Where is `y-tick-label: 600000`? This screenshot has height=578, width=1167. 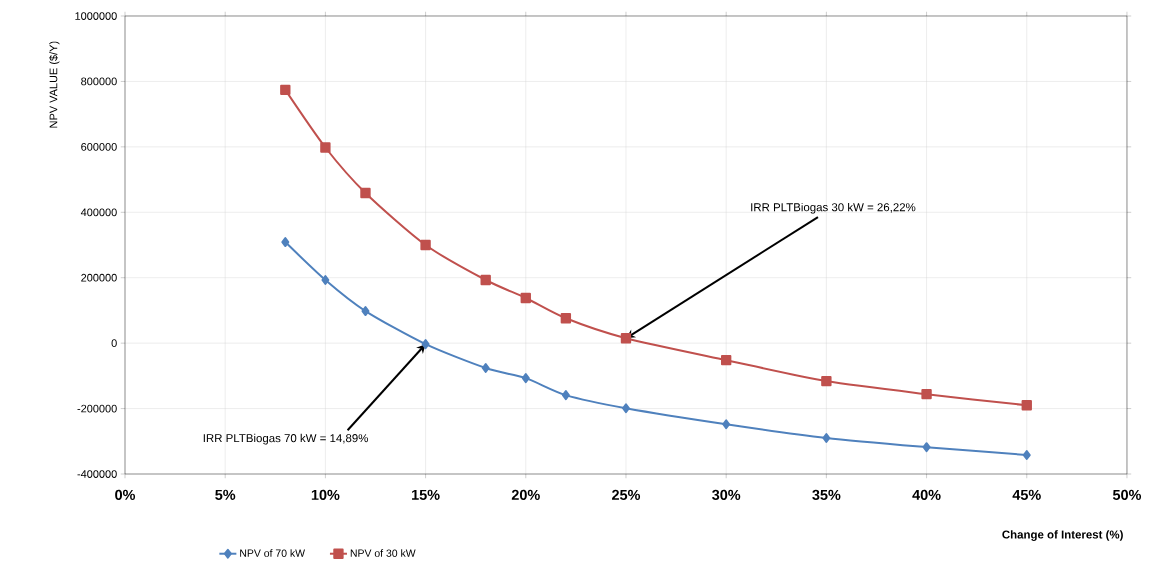 y-tick-label: 600000 is located at coordinates (99, 146).